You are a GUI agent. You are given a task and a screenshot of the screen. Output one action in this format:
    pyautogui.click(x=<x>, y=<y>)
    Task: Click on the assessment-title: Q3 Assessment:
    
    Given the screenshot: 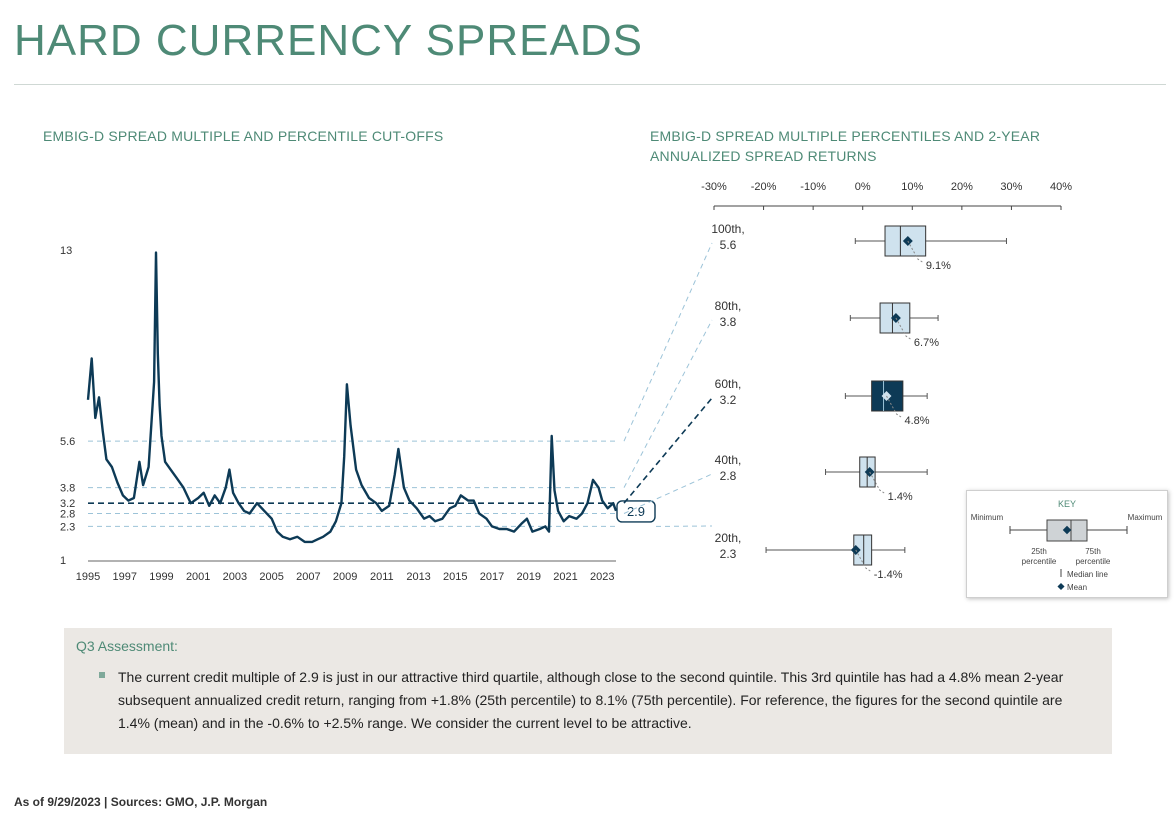 What is the action you would take?
    pyautogui.click(x=127, y=646)
    